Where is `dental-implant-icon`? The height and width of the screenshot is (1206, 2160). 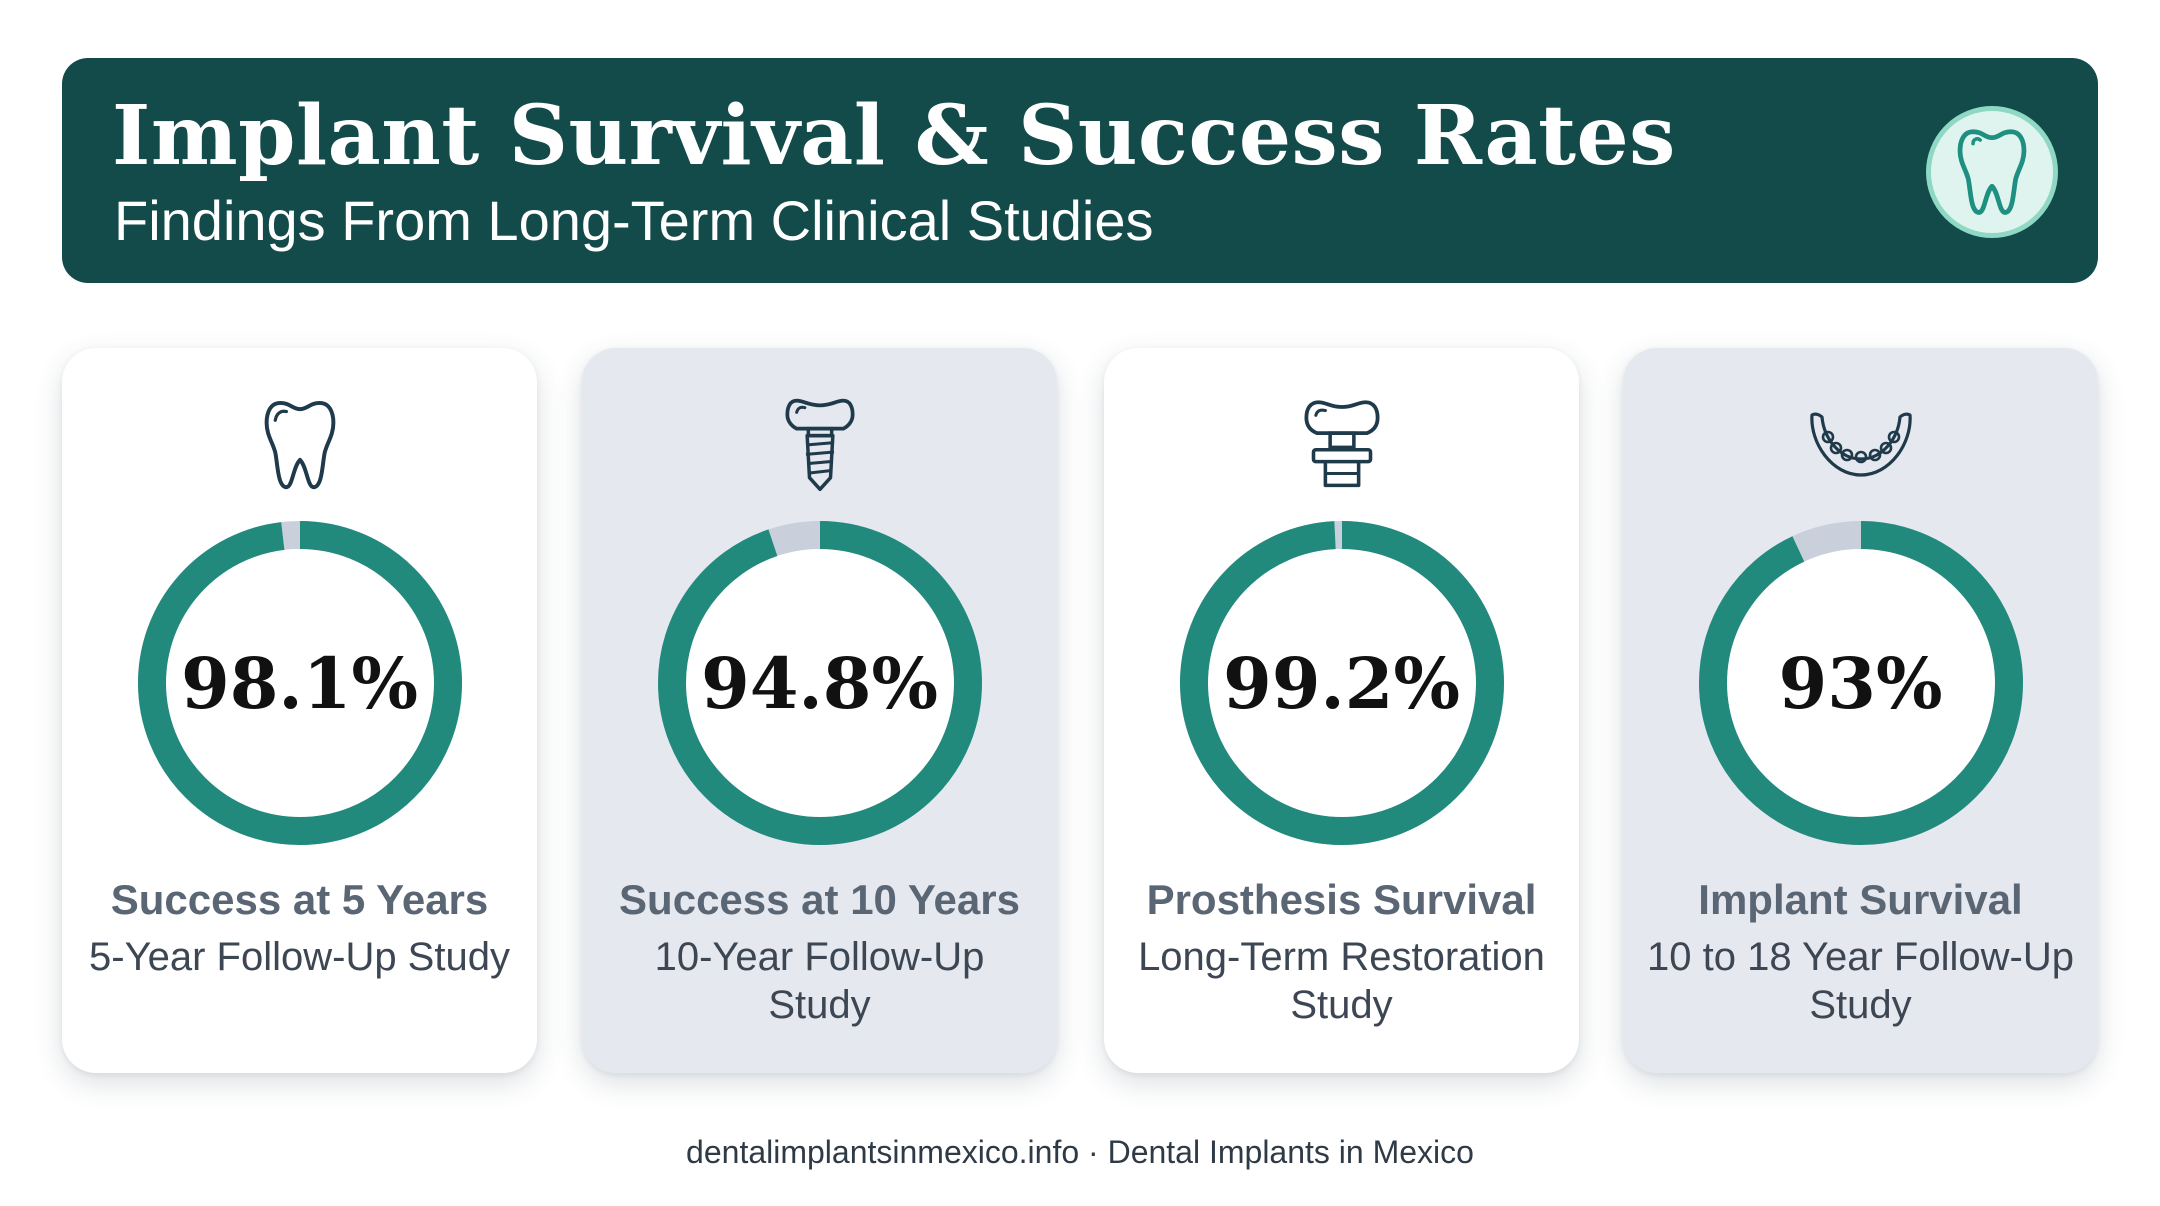 dental-implant-icon is located at coordinates (819, 445).